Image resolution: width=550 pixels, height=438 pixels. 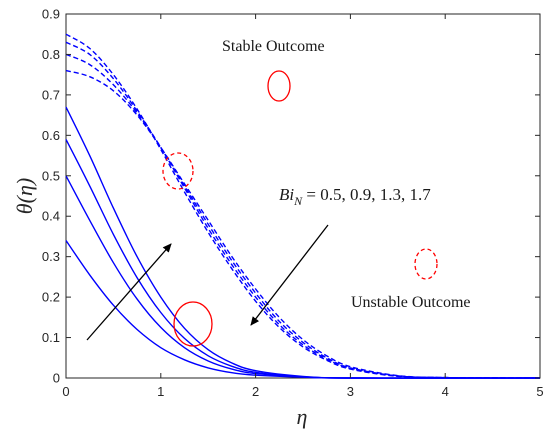 What do you see at coordinates (279, 86) in the screenshot?
I see `stable-marker-circle` at bounding box center [279, 86].